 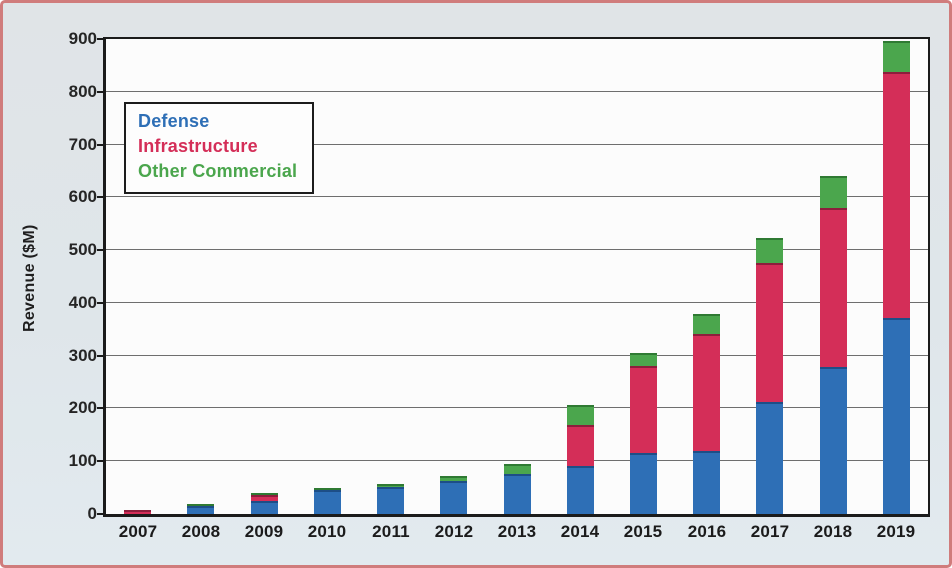 I want to click on bar-segment-2012-other-commercial, so click(x=454, y=478).